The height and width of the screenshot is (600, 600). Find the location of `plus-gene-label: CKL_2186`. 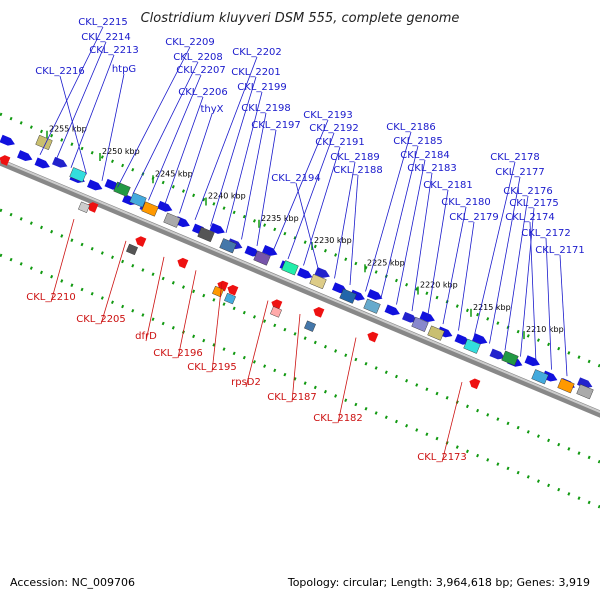

plus-gene-label: CKL_2186 is located at coordinates (411, 127).